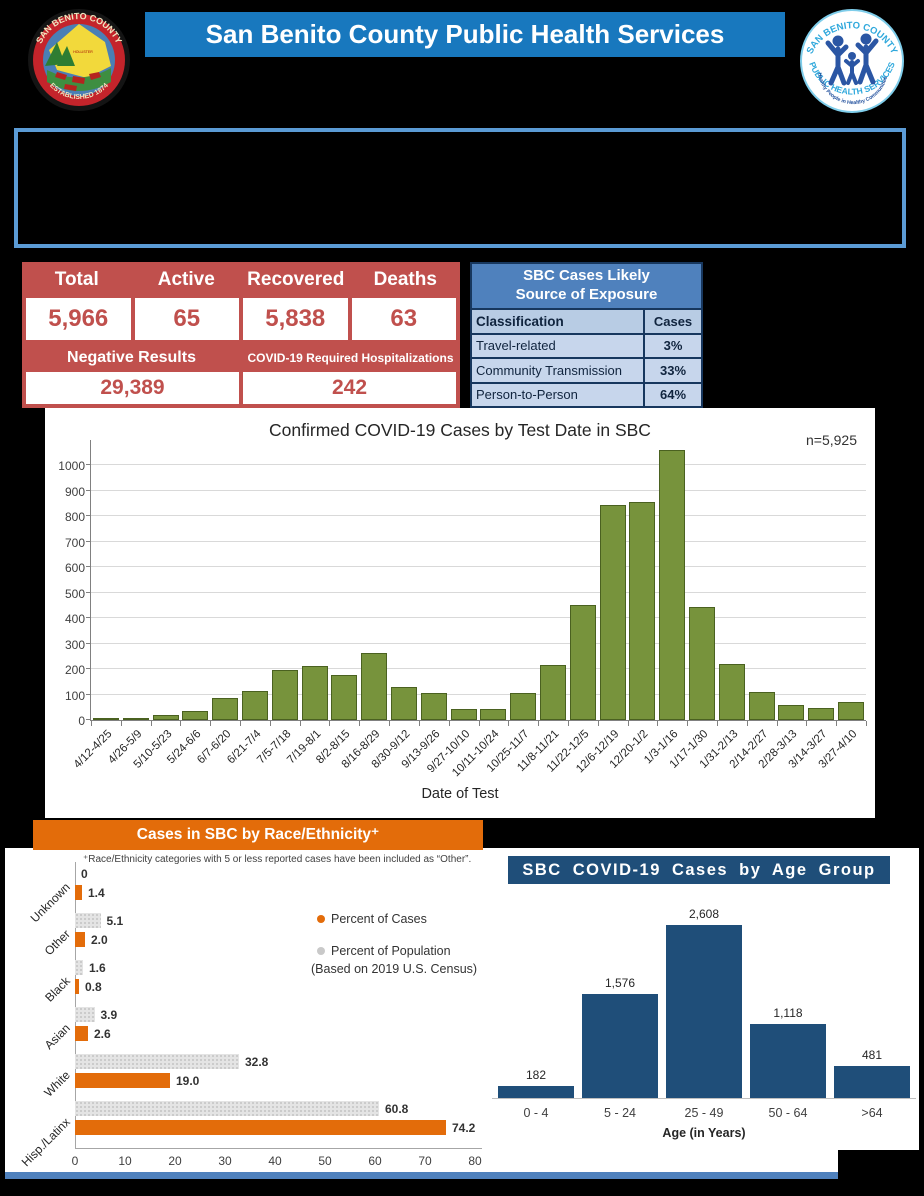  I want to click on deaths-value: 63, so click(403, 319).